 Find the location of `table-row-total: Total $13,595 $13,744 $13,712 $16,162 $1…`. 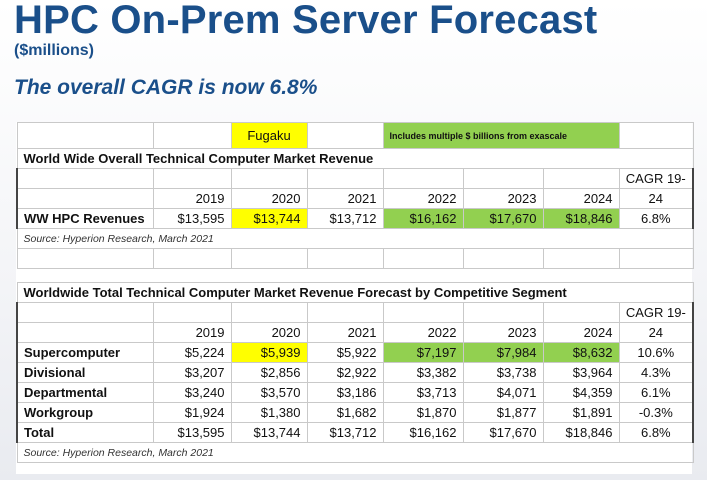

table-row-total: Total $13,595 $13,744 $13,712 $16,162 $1… is located at coordinates (355, 432).